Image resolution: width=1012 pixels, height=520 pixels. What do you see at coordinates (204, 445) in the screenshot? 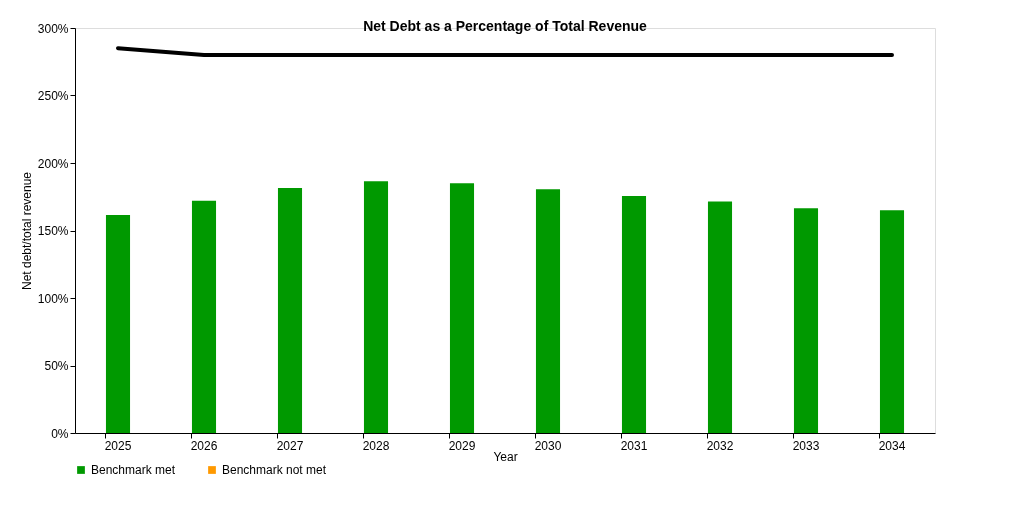
I see `x-tick-label: 2026` at bounding box center [204, 445].